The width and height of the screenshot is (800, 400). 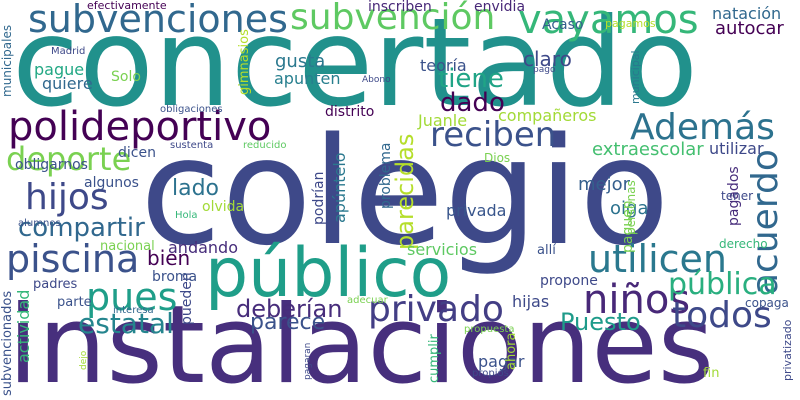 What do you see at coordinates (23, 326) in the screenshot?
I see `cloud-word: actividad` at bounding box center [23, 326].